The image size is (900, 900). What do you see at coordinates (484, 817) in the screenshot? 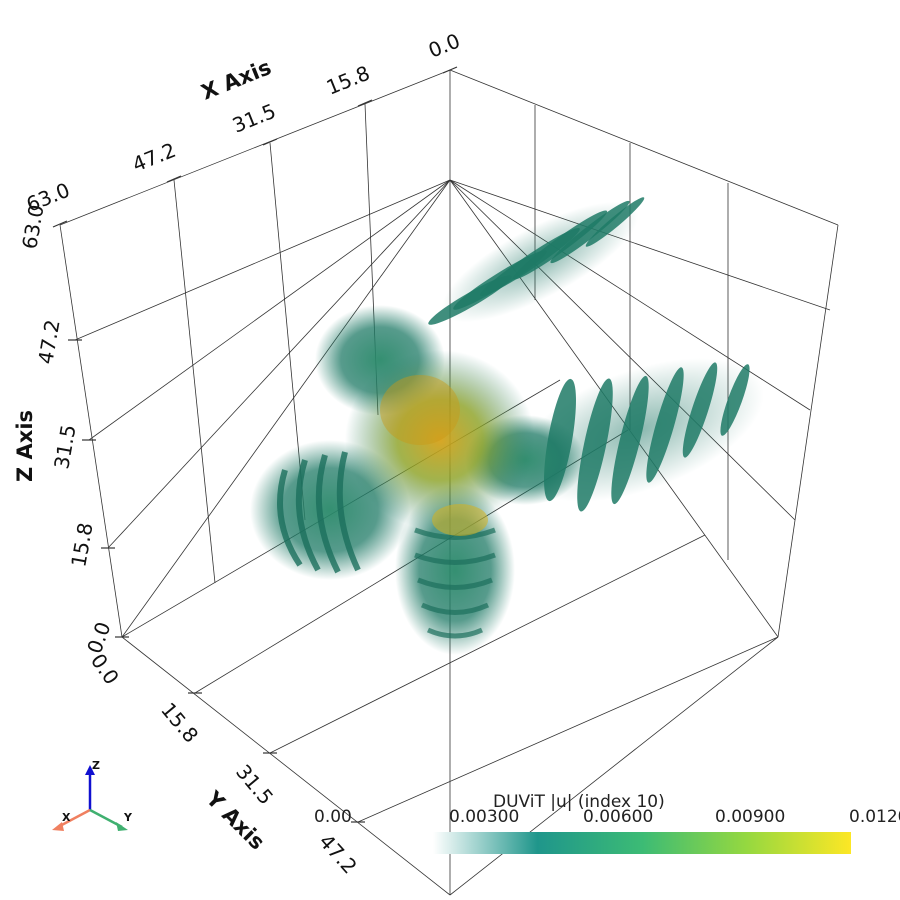
I see `colorbar-tick-label: 0.00300` at bounding box center [484, 817].